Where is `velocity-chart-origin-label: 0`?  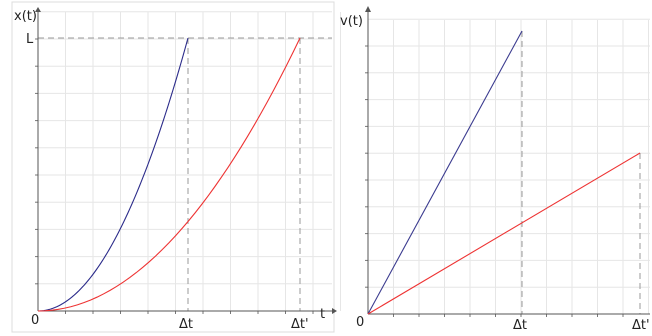 velocity-chart-origin-label: 0 is located at coordinates (360, 322).